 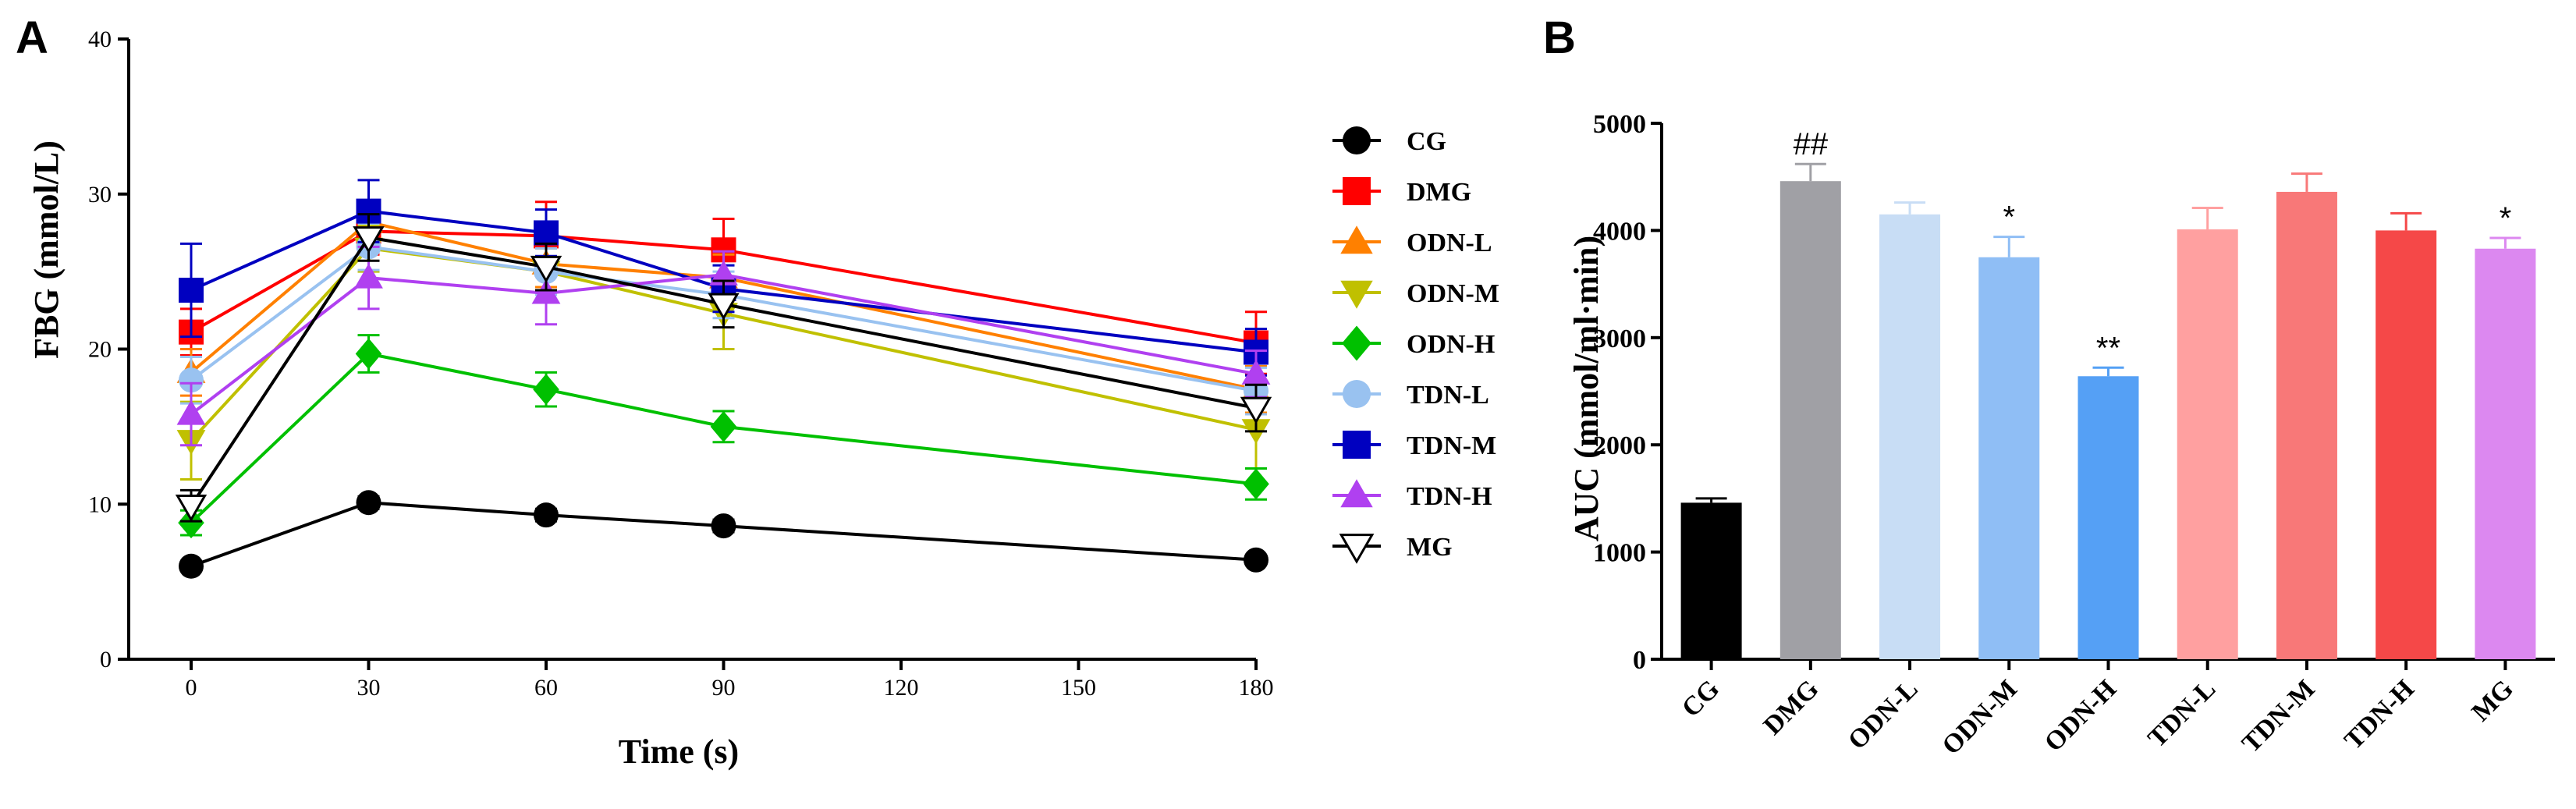 What do you see at coordinates (1439, 193) in the screenshot?
I see `legend-label: DMG` at bounding box center [1439, 193].